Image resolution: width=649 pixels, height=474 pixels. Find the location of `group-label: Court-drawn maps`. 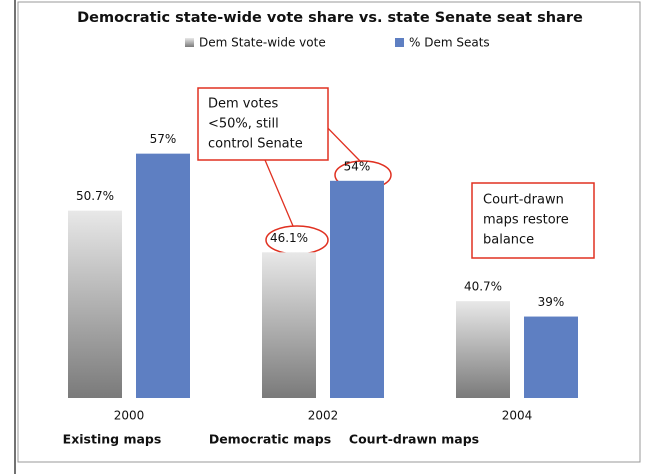

group-label: Court-drawn maps is located at coordinates (414, 439).